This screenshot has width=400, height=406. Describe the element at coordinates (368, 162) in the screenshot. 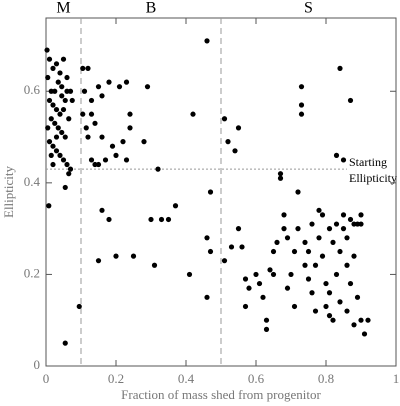

I see `annotation: Starting` at that location.